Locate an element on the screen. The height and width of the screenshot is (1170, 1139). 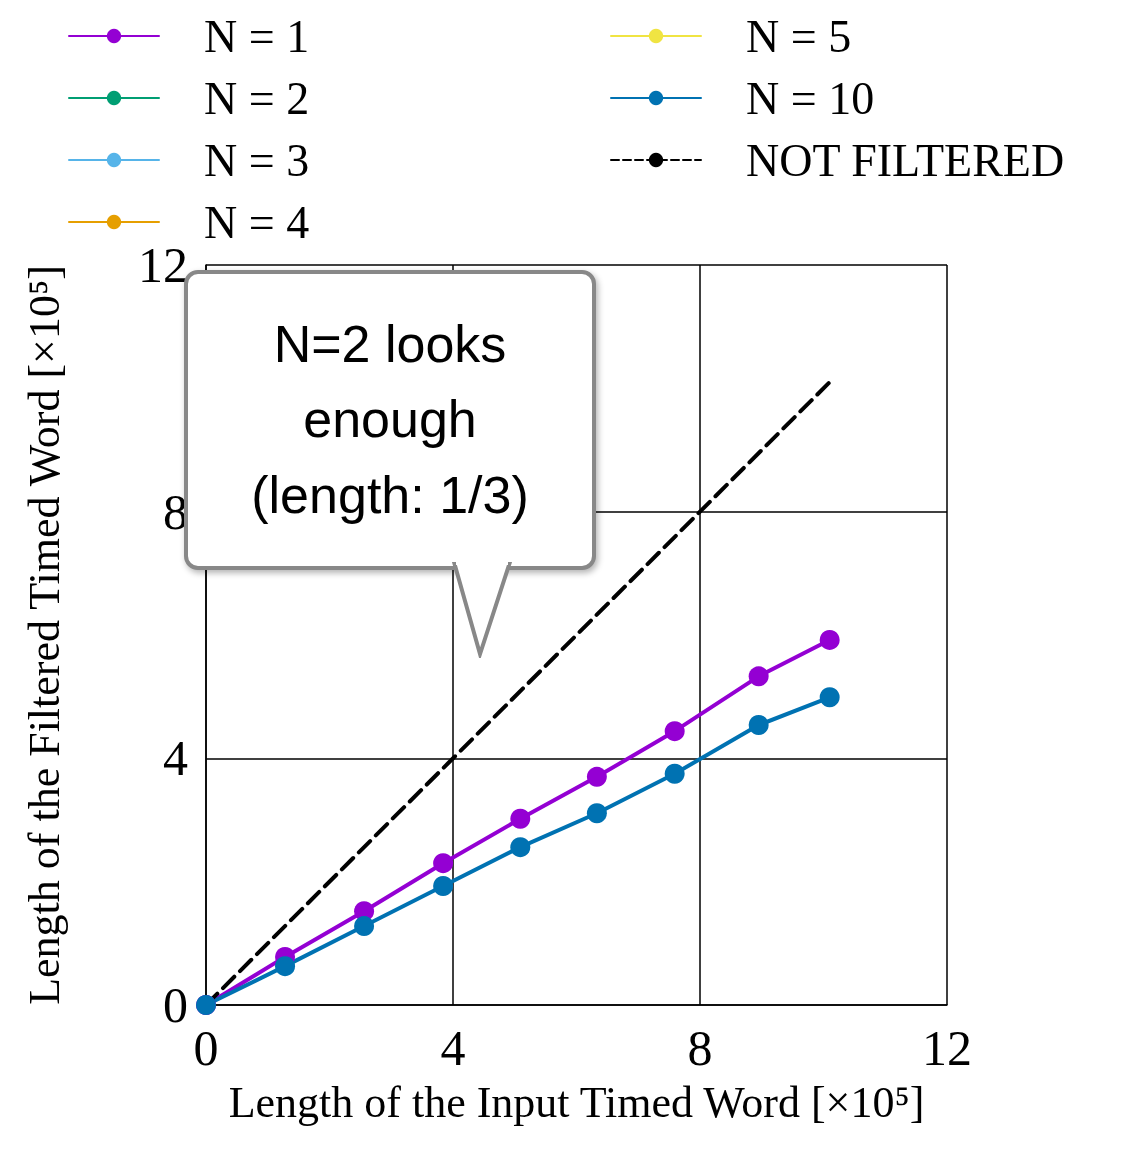
legend-label: N = 1 is located at coordinates (257, 36).